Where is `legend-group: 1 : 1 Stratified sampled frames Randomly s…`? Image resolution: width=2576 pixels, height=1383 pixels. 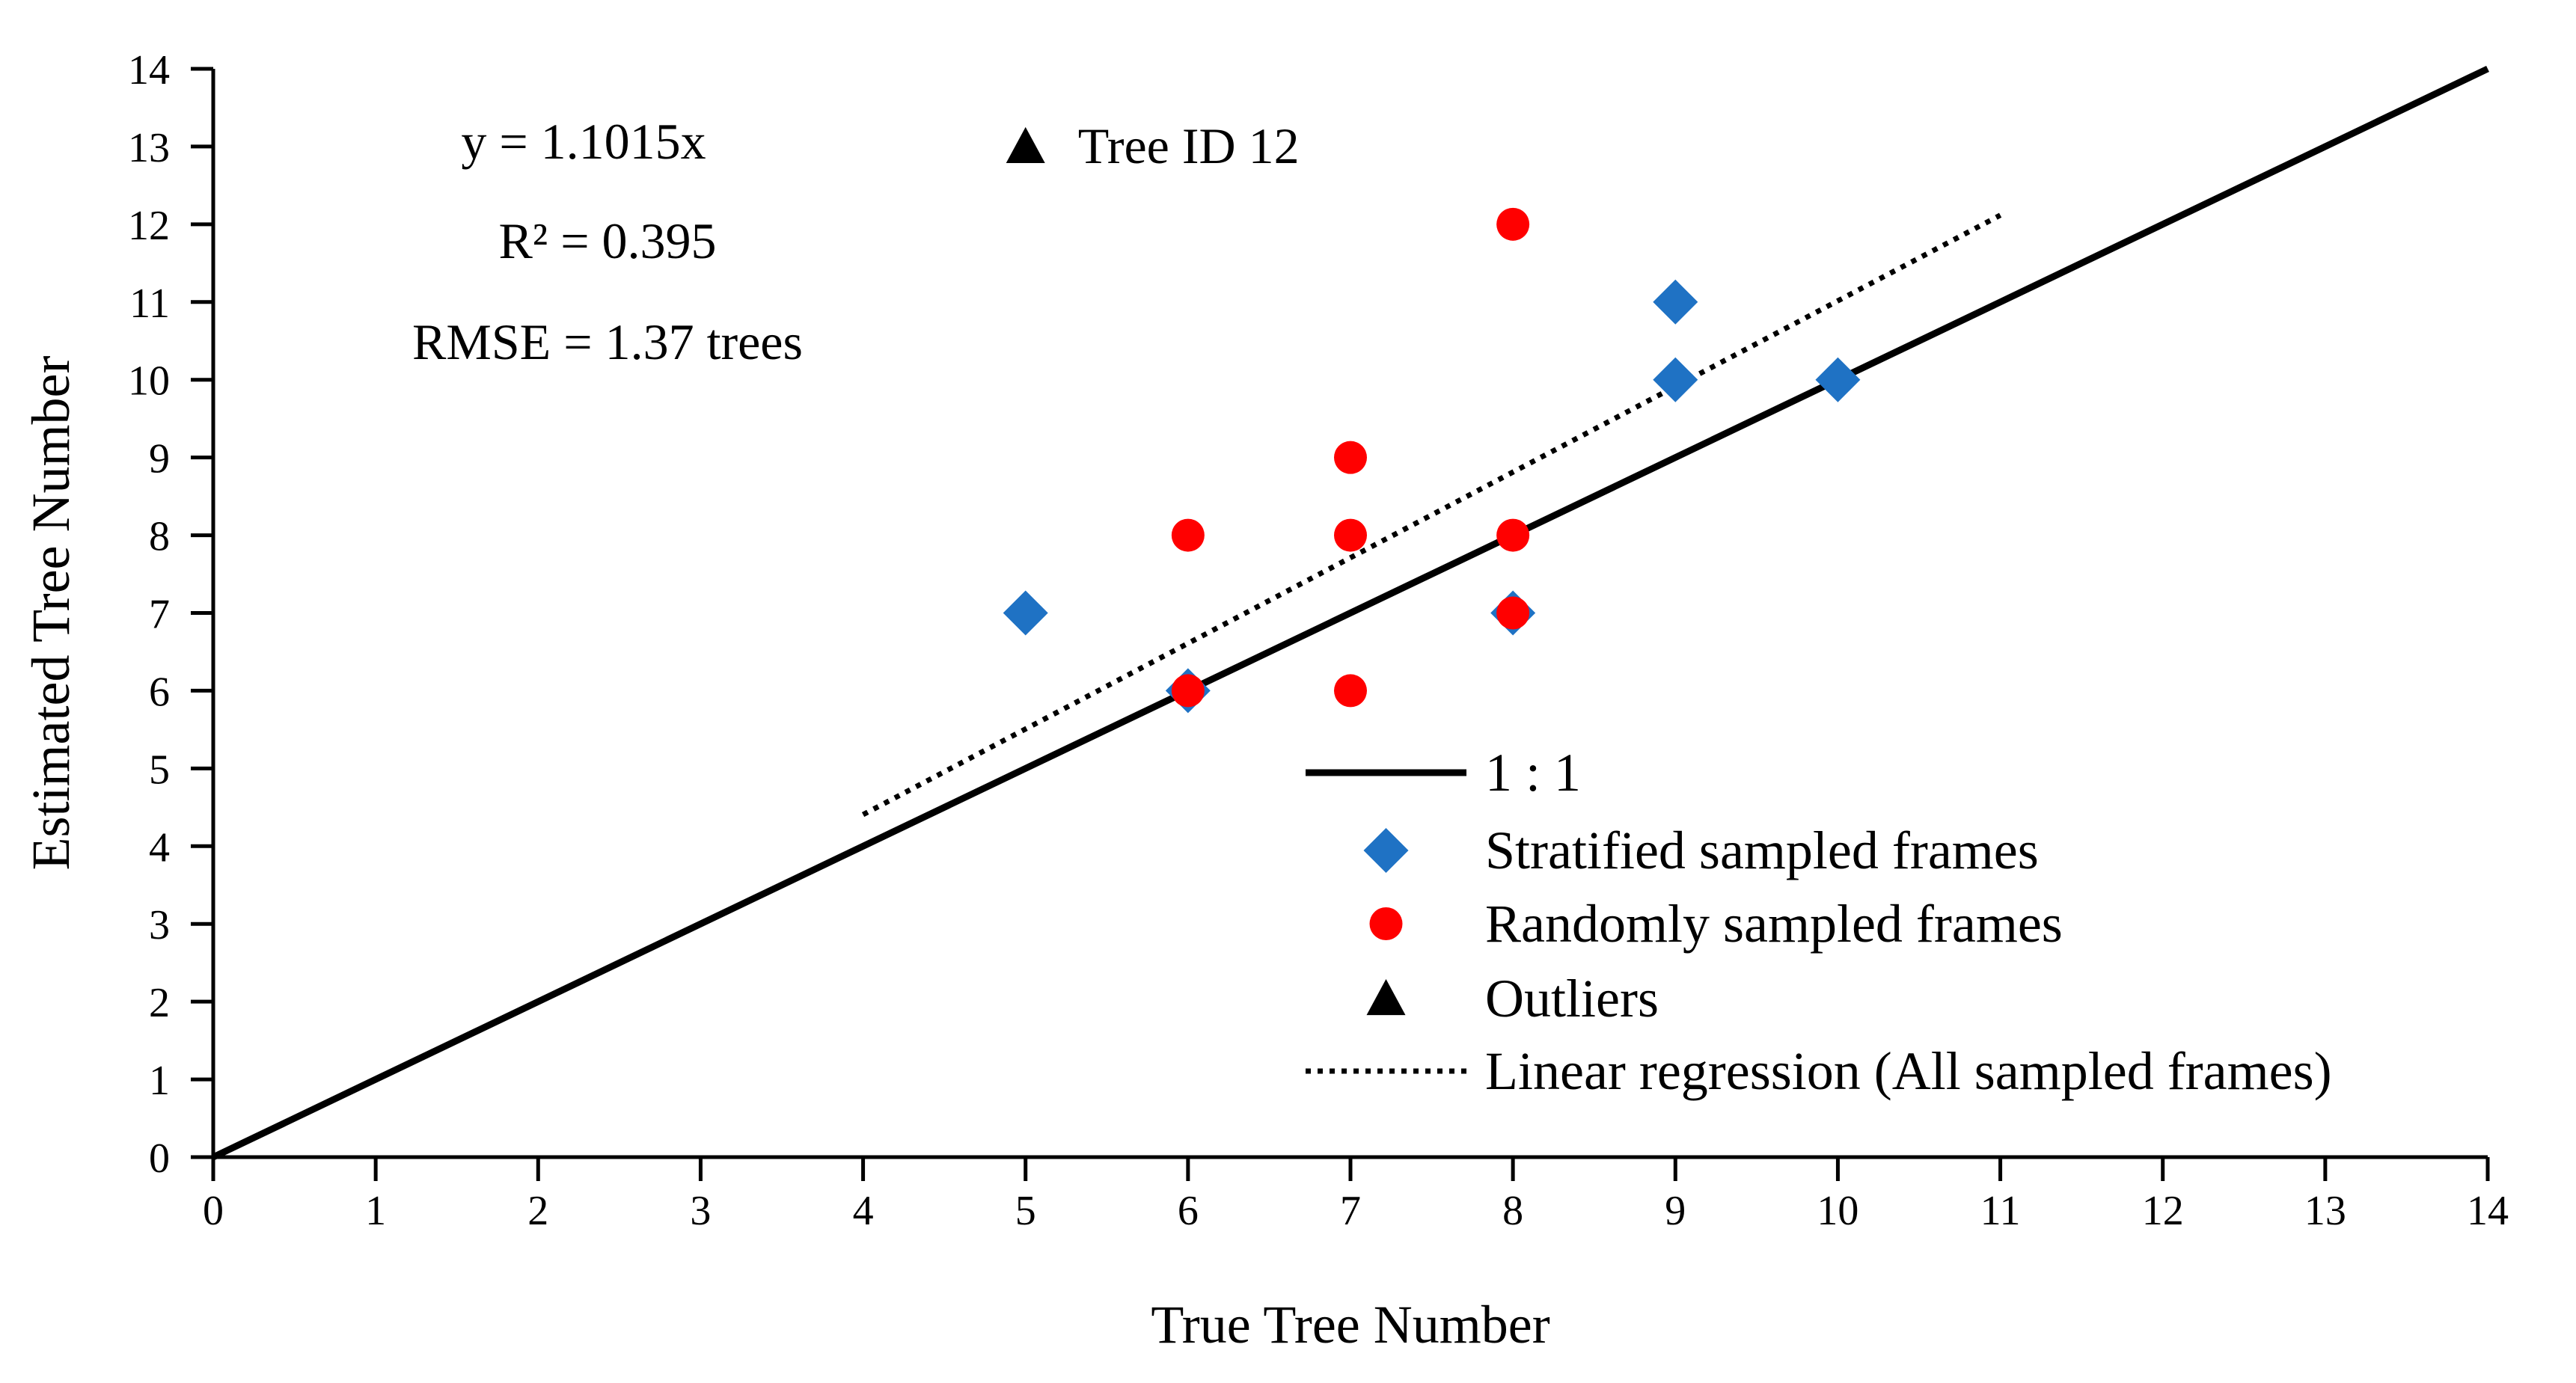
legend-group: 1 : 1 Stratified sampled frames Randomly s… is located at coordinates (1819, 922).